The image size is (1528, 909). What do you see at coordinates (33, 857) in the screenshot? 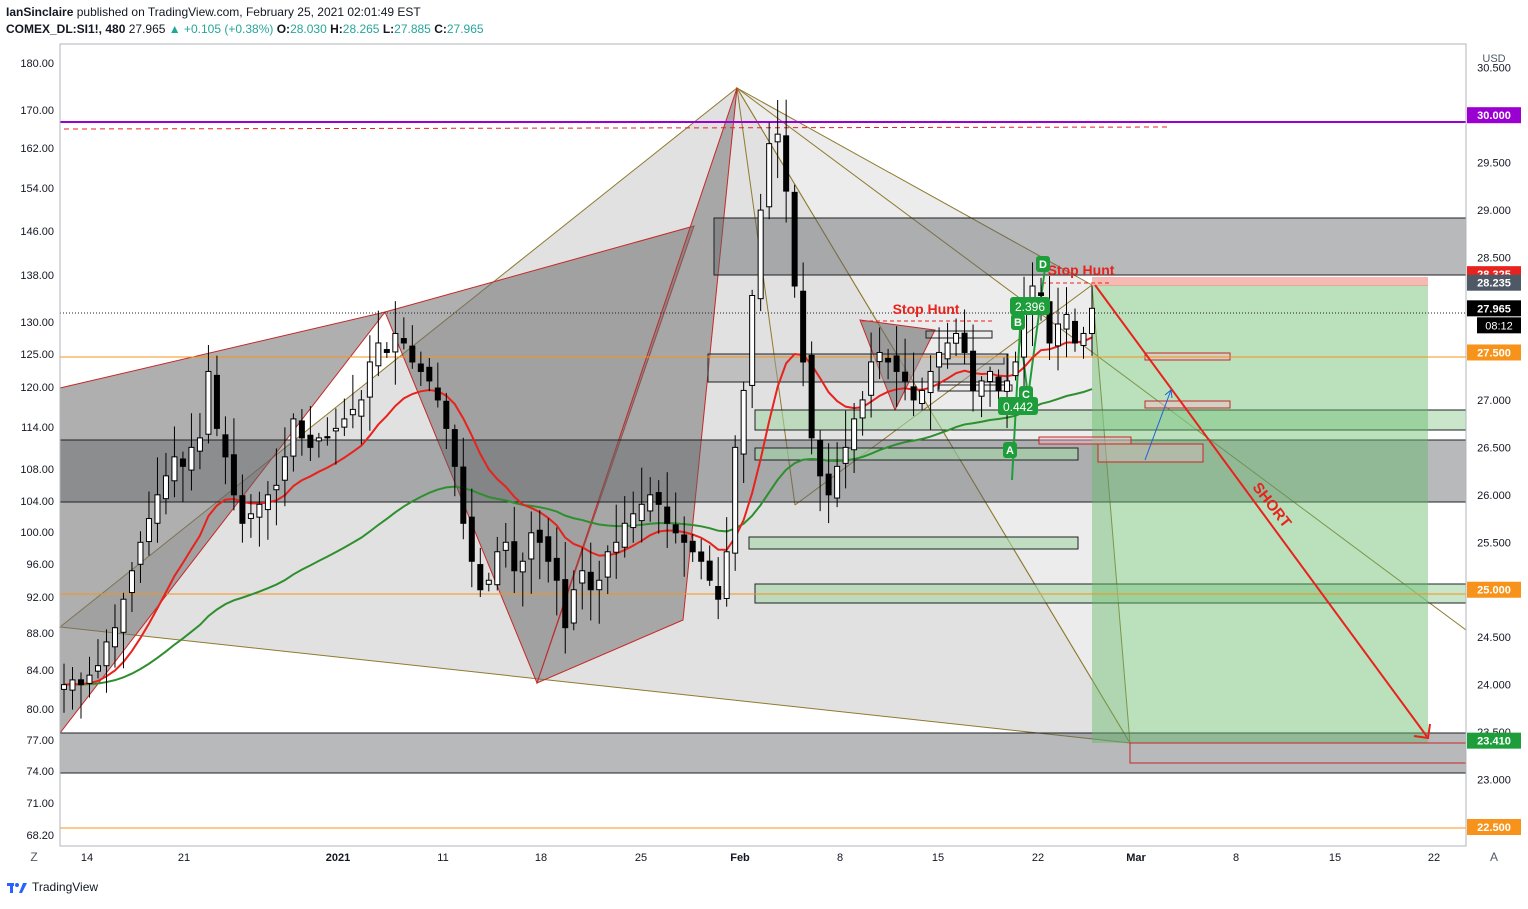
I see `log-scale-toggle: Z` at bounding box center [33, 857].